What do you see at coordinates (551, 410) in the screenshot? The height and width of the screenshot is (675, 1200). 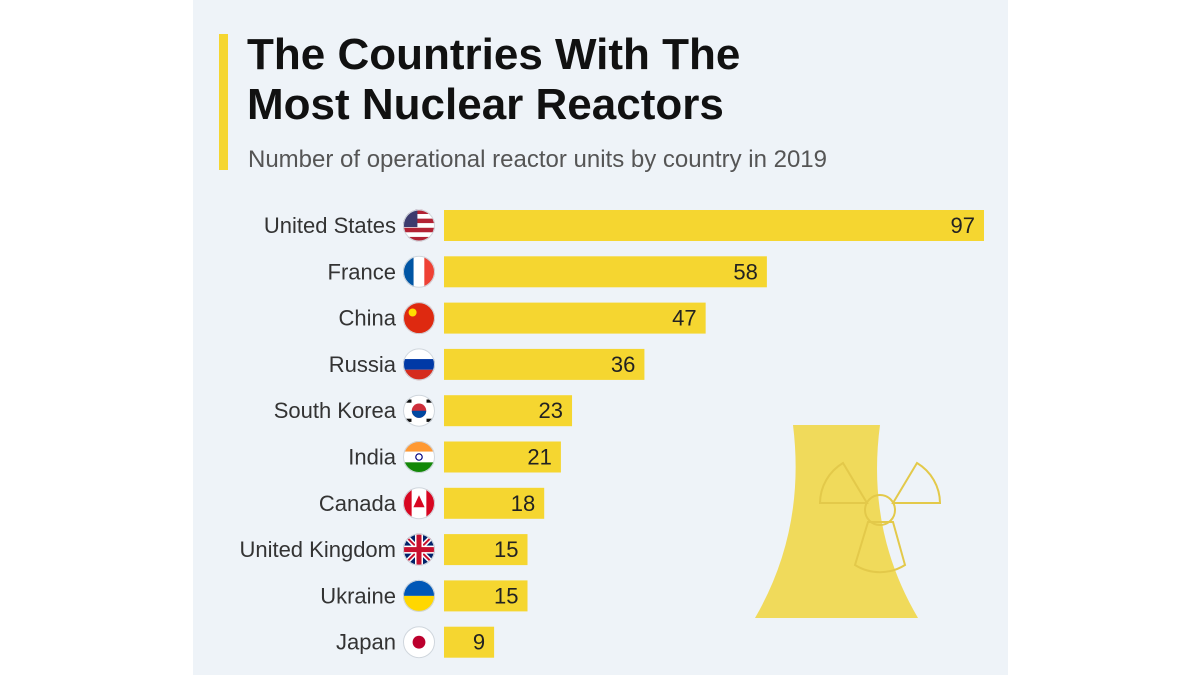 I see `value-label: 23` at bounding box center [551, 410].